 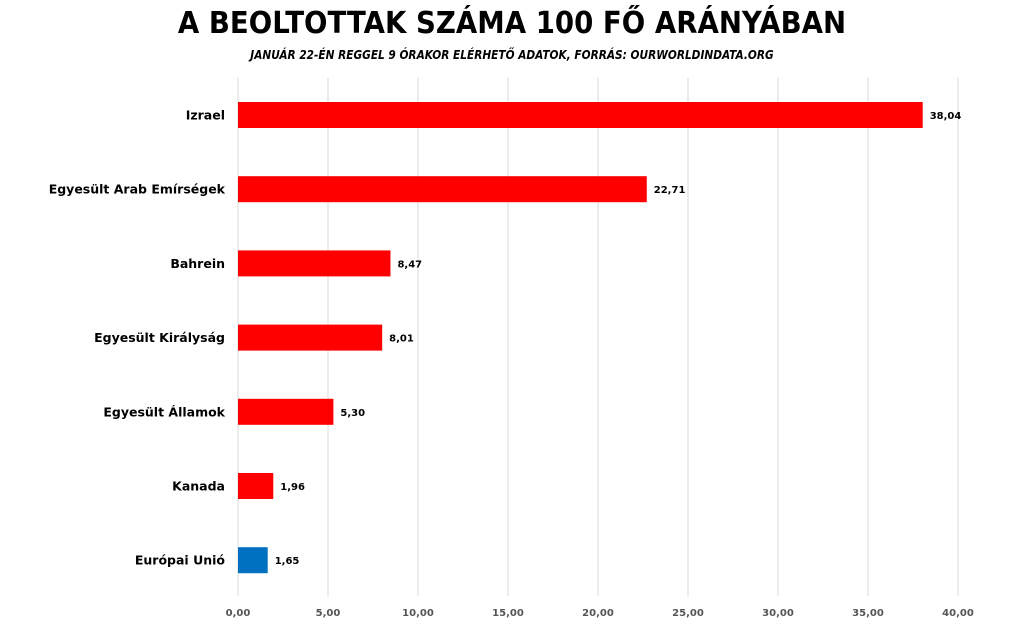 I want to click on x-tick-label: 30,00, so click(x=778, y=613).